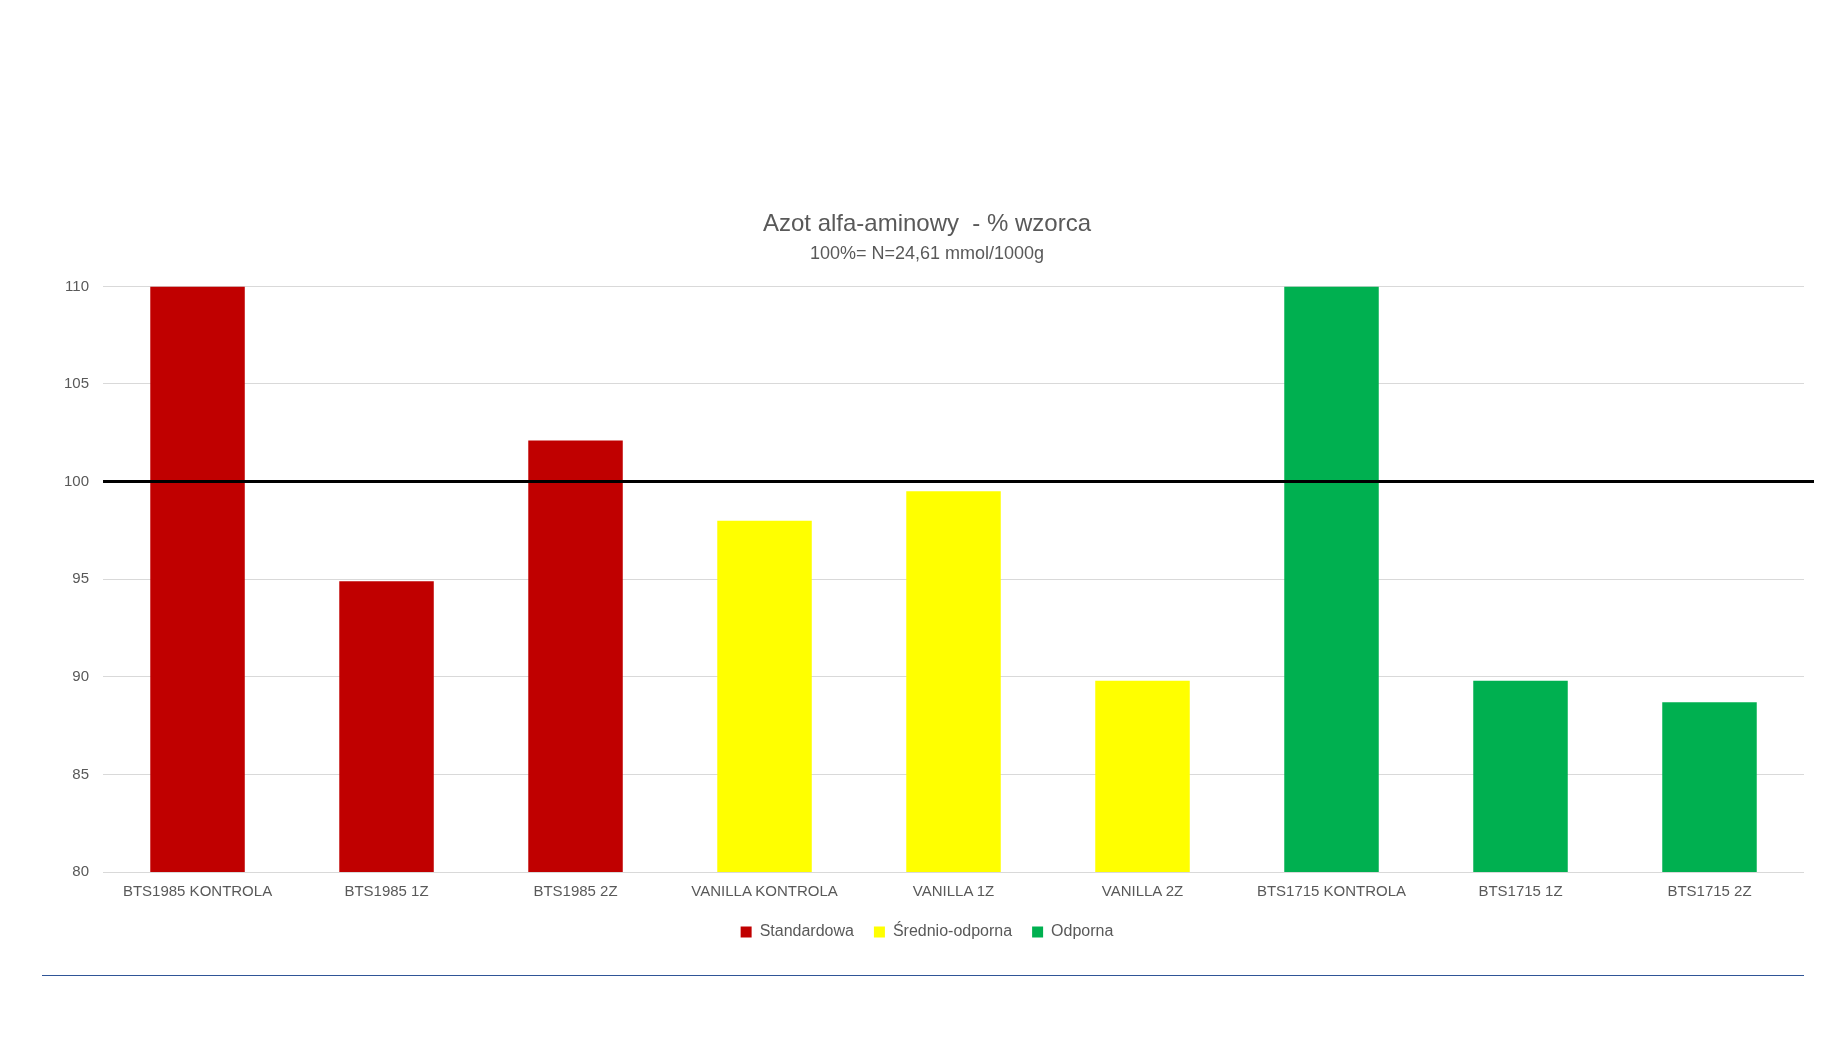  I want to click on x-tick-label: BTS1715 KONTROLA, so click(1331, 891).